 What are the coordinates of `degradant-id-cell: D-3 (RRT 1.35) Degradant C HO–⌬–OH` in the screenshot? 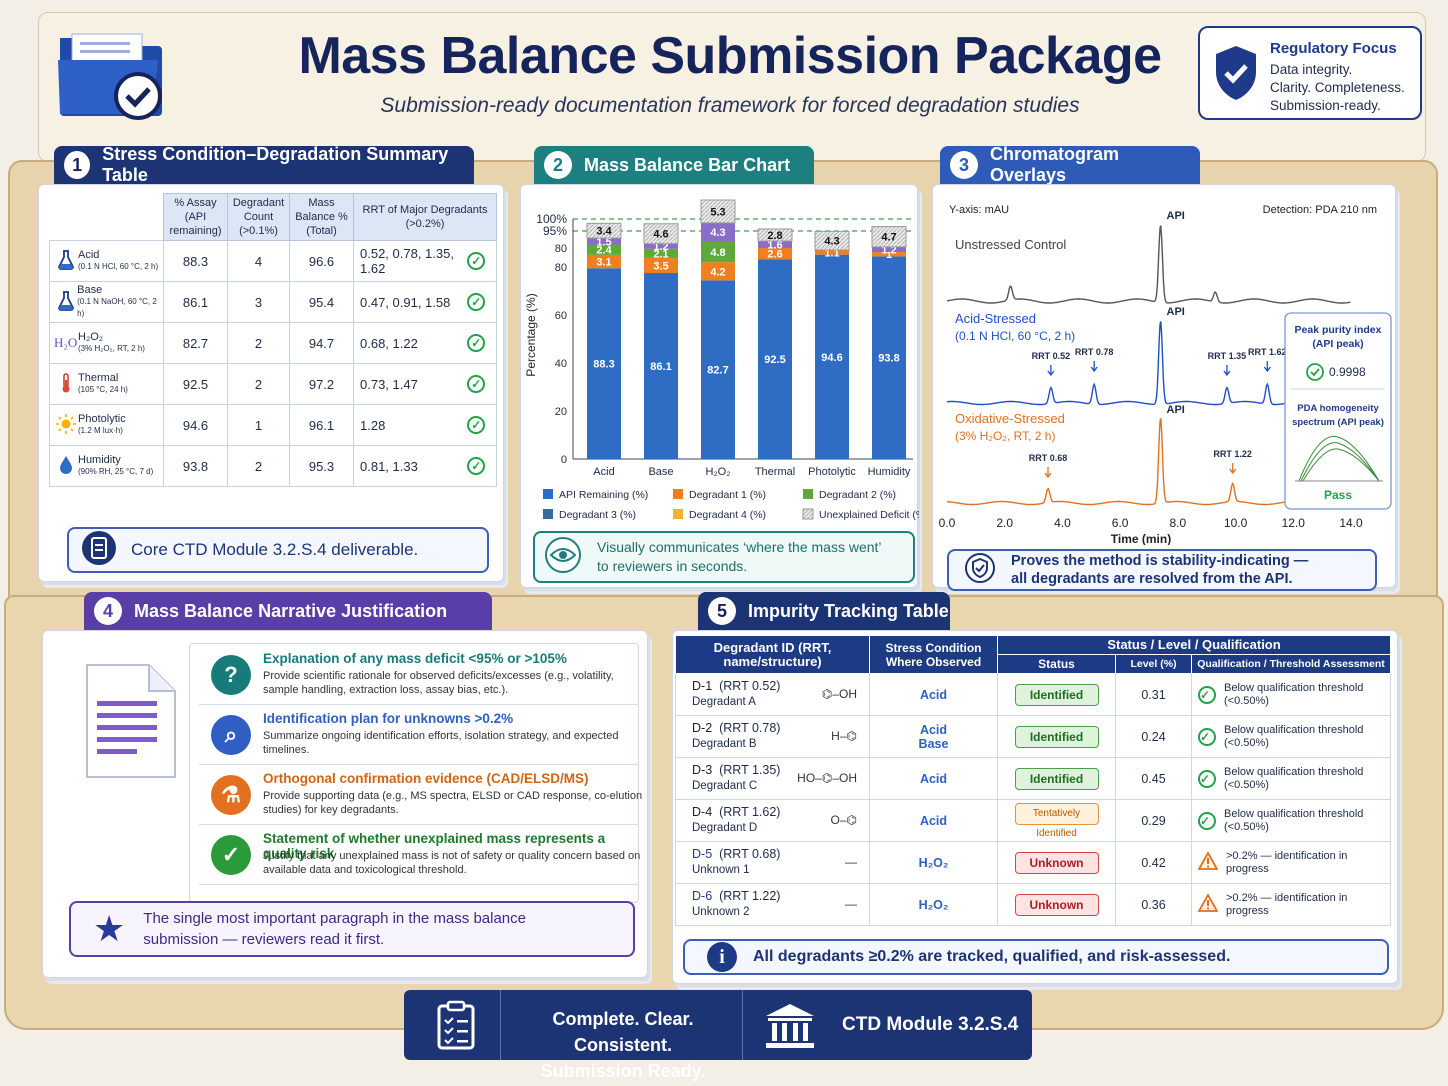 It's located at (772, 778).